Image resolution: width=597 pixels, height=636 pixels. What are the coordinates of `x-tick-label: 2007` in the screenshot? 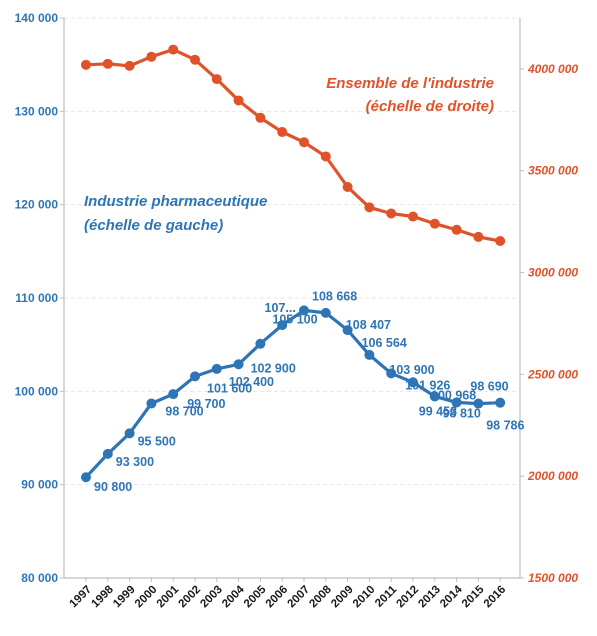 It's located at (299, 597).